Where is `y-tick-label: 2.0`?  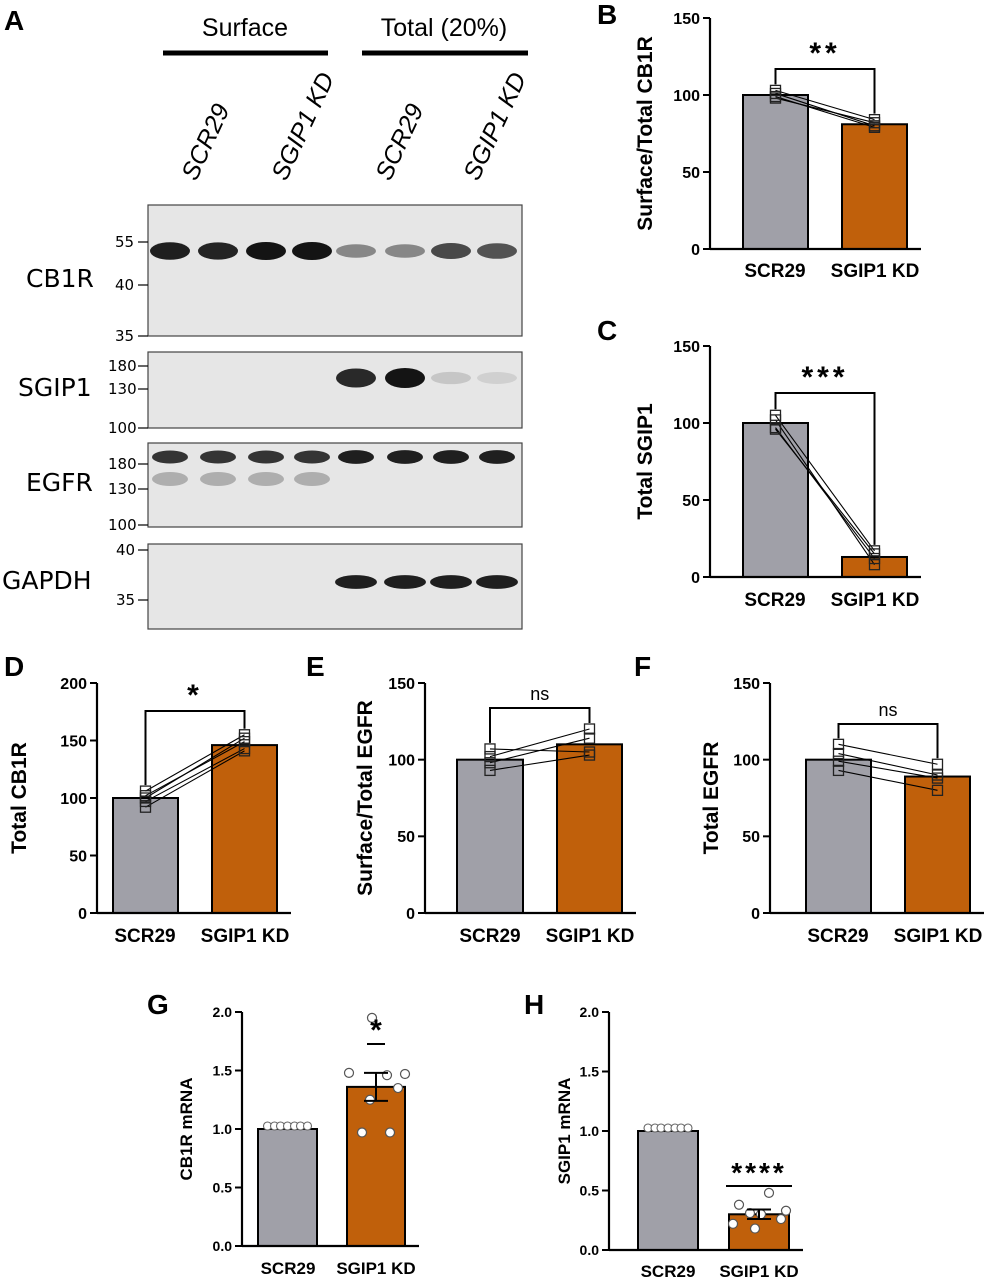
y-tick-label: 2.0 is located at coordinates (223, 1012).